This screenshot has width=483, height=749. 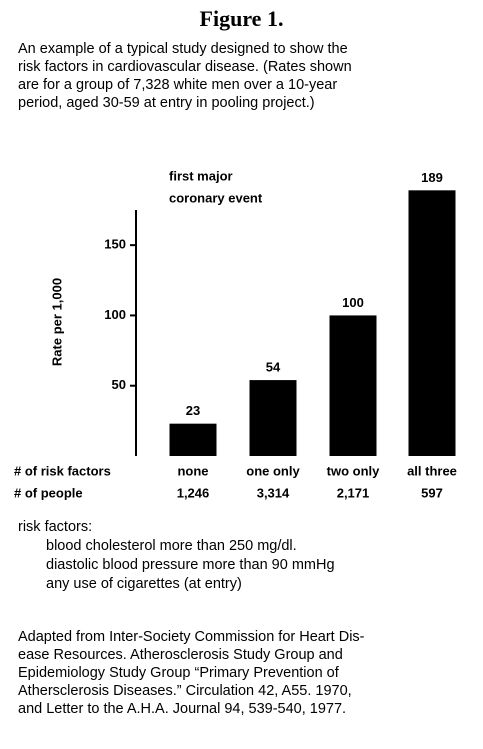 What do you see at coordinates (273, 492) in the screenshot?
I see `people-count: 3,314` at bounding box center [273, 492].